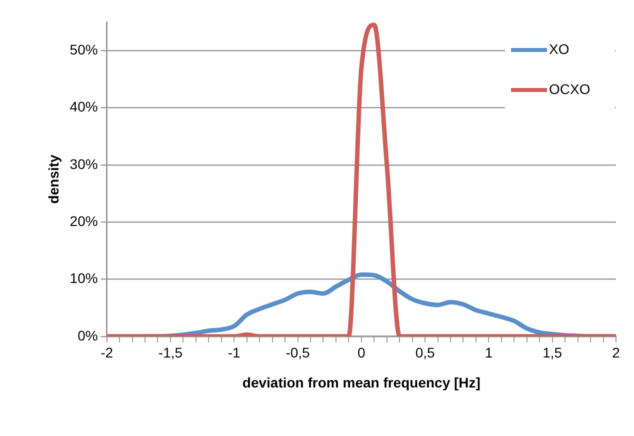  What do you see at coordinates (84, 278) in the screenshot?
I see `y-tick-label: 10%` at bounding box center [84, 278].